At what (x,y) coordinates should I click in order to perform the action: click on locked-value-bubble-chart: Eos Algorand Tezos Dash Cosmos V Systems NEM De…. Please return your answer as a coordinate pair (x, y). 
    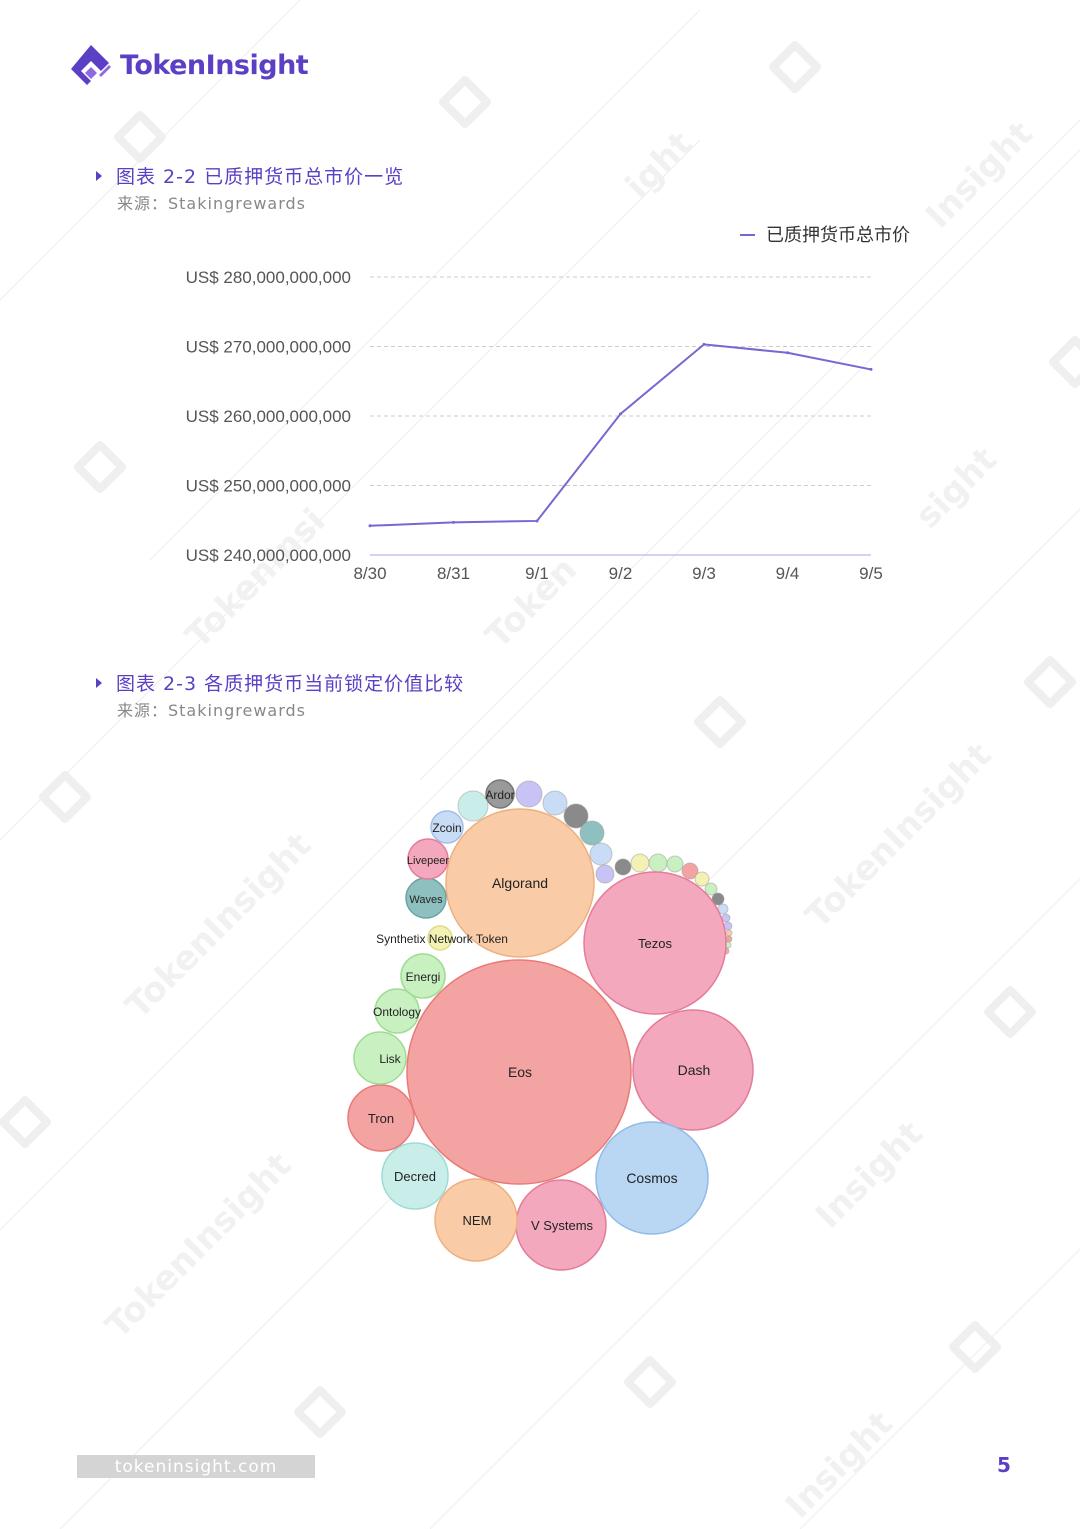
    Looking at the image, I should click on (550, 1025).